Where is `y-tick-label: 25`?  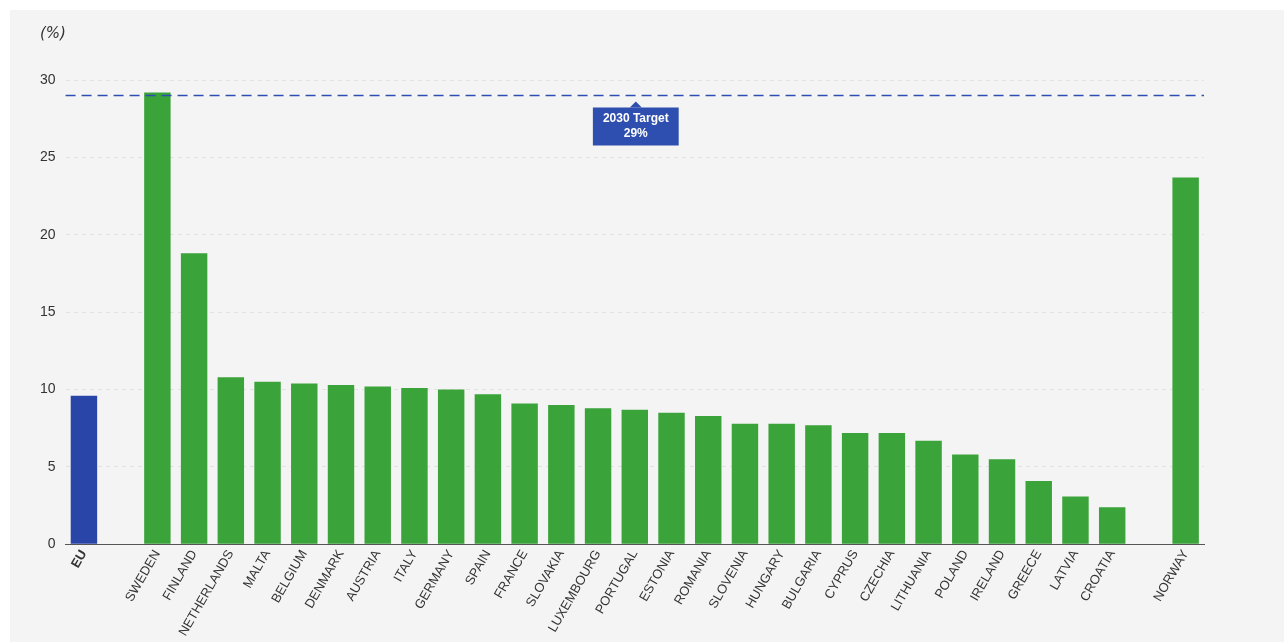 y-tick-label: 25 is located at coordinates (47, 156).